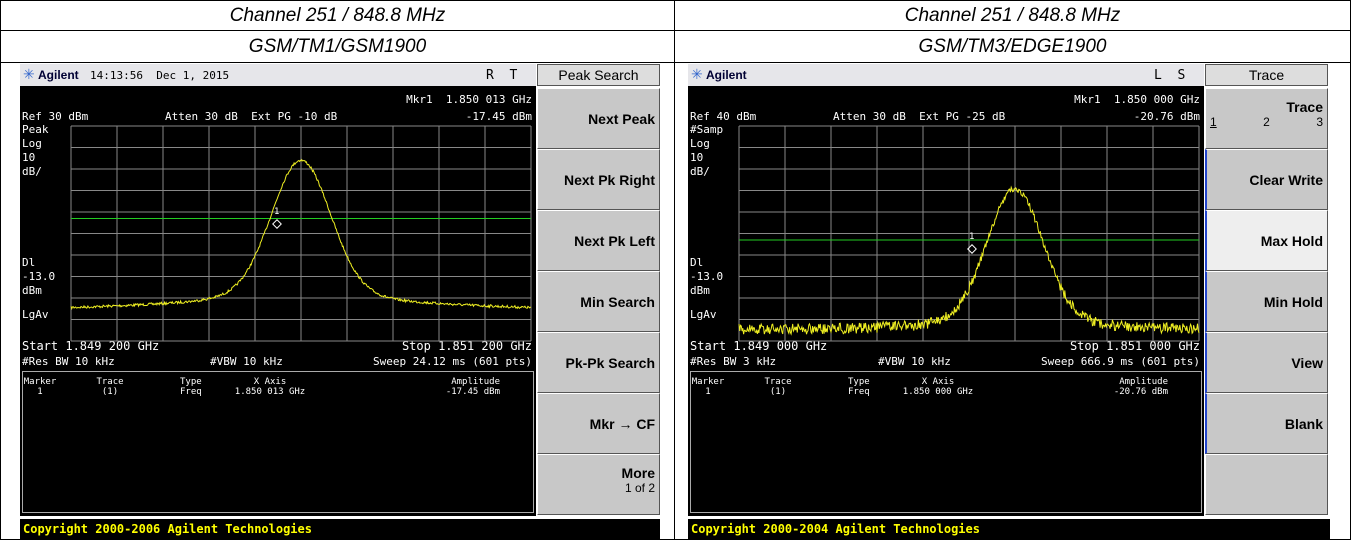  Describe the element at coordinates (1266, 362) in the screenshot. I see `softkey: View` at that location.